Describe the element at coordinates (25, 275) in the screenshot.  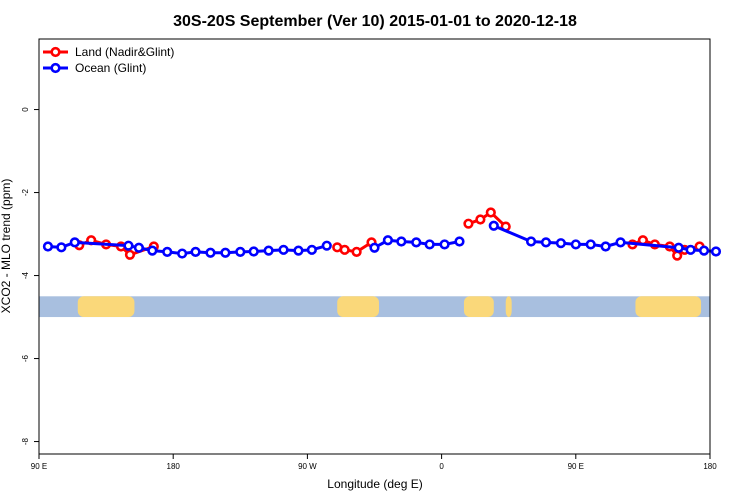
I see `y-tick-label-2: -4` at that location.